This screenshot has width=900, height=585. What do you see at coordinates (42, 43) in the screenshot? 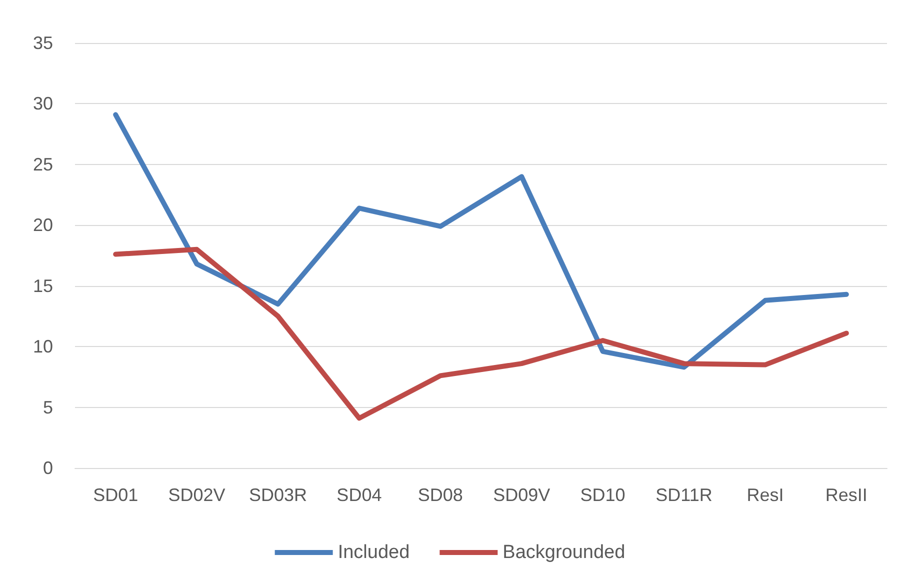
I see `y-tick-label: 35` at bounding box center [42, 43].